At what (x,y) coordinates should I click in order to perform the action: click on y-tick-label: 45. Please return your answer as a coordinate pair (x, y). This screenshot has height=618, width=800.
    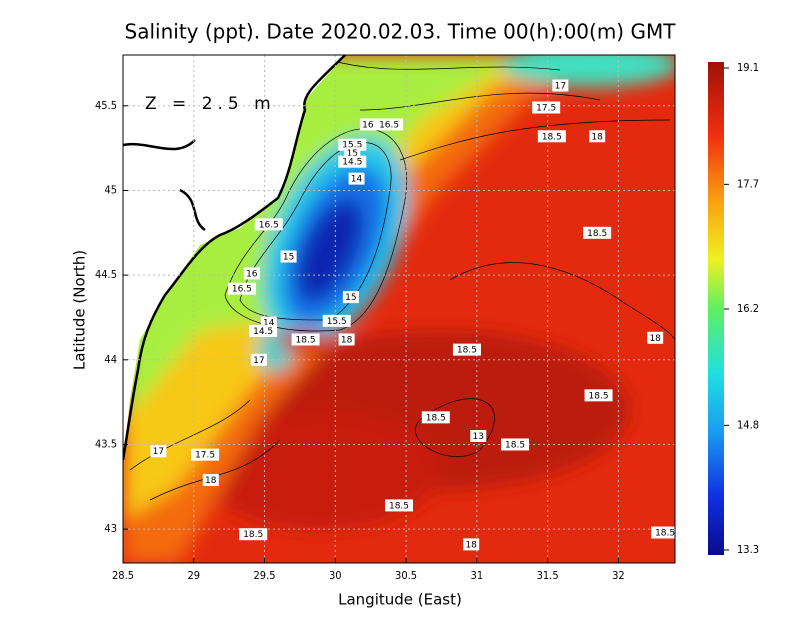
    Looking at the image, I should click on (110, 189).